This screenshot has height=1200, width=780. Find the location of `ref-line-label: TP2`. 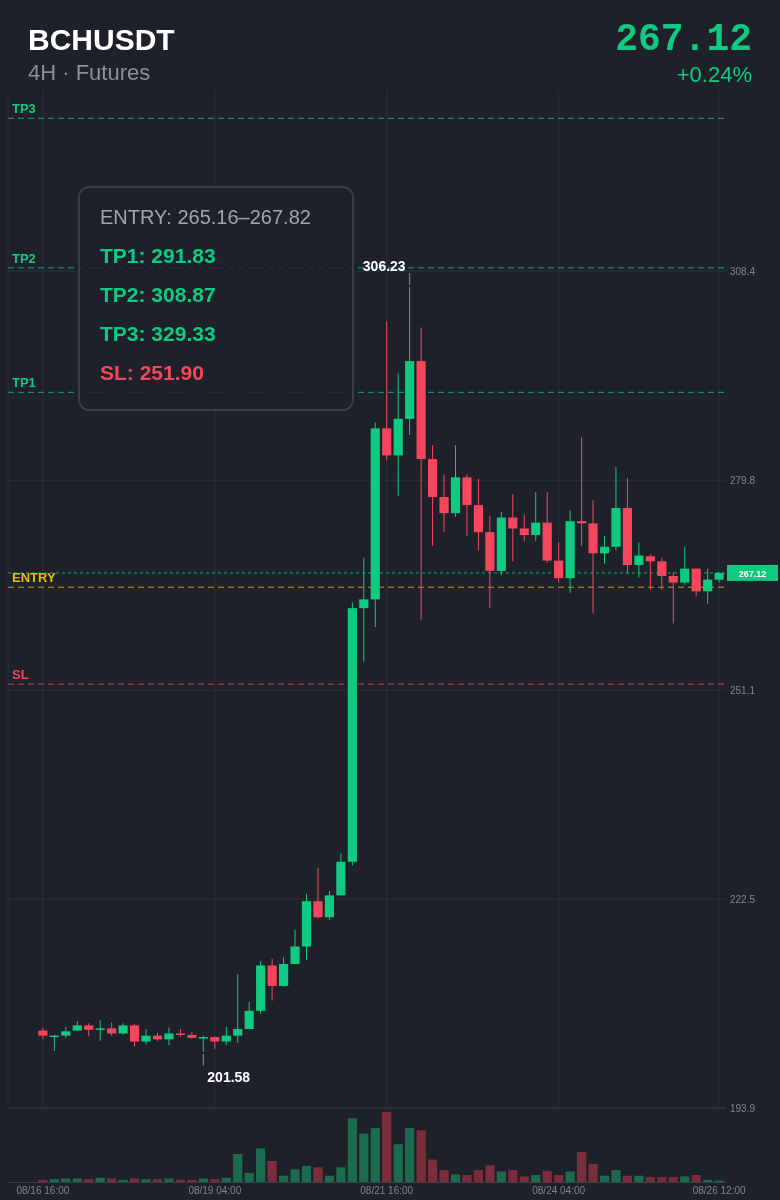

ref-line-label: TP2 is located at coordinates (24, 258).